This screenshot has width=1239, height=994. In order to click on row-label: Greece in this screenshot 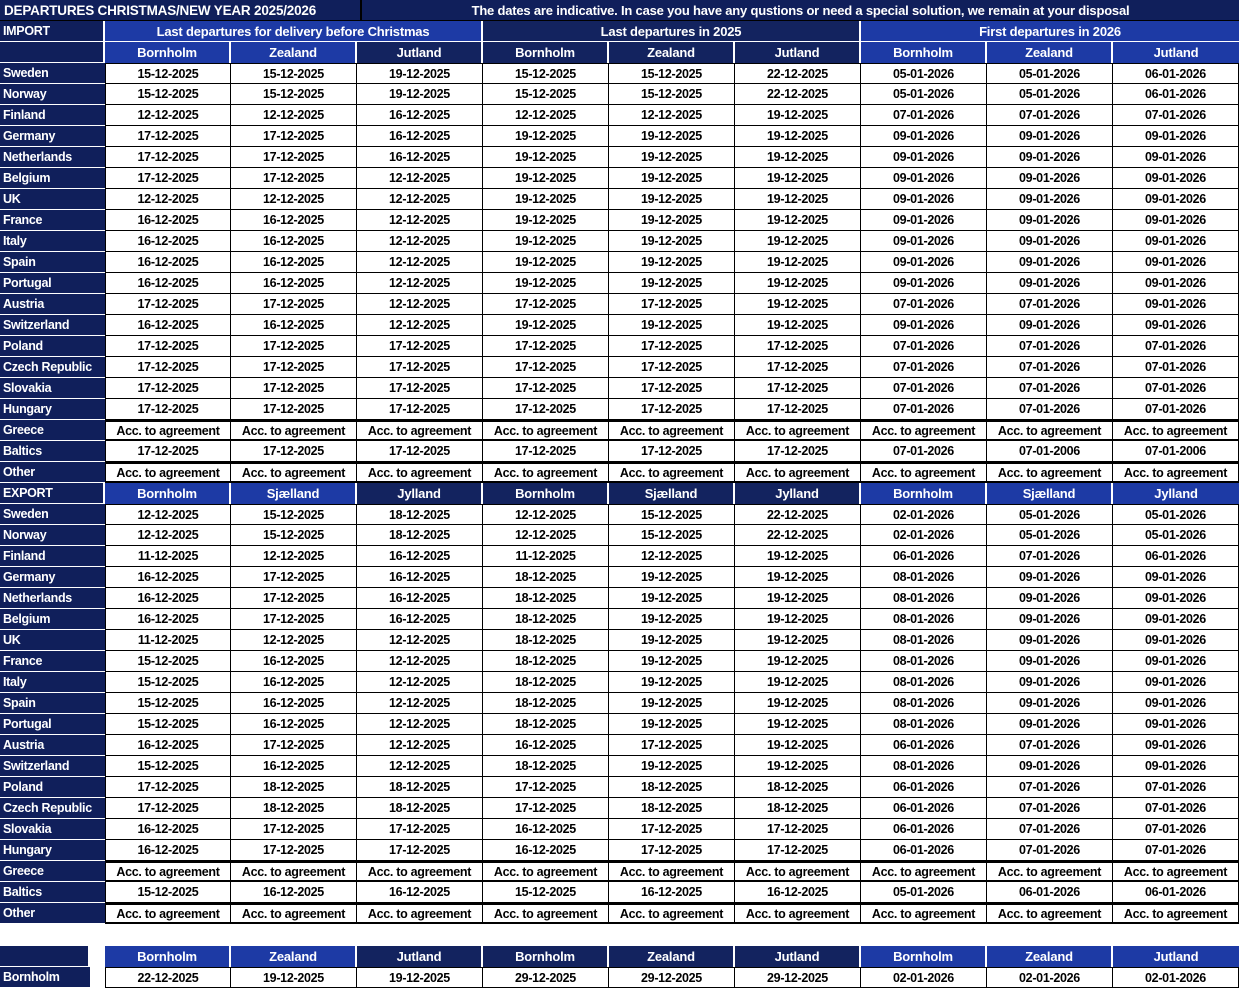, I will do `click(52, 871)`.